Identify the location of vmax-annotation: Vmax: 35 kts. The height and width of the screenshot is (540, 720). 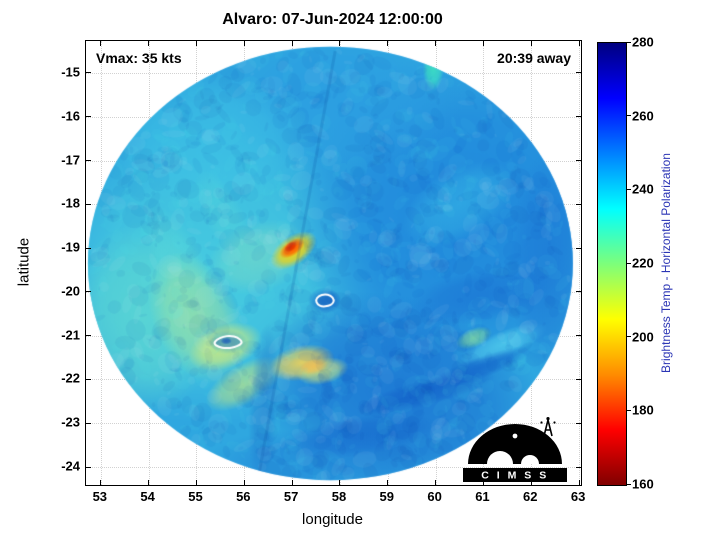
(139, 58).